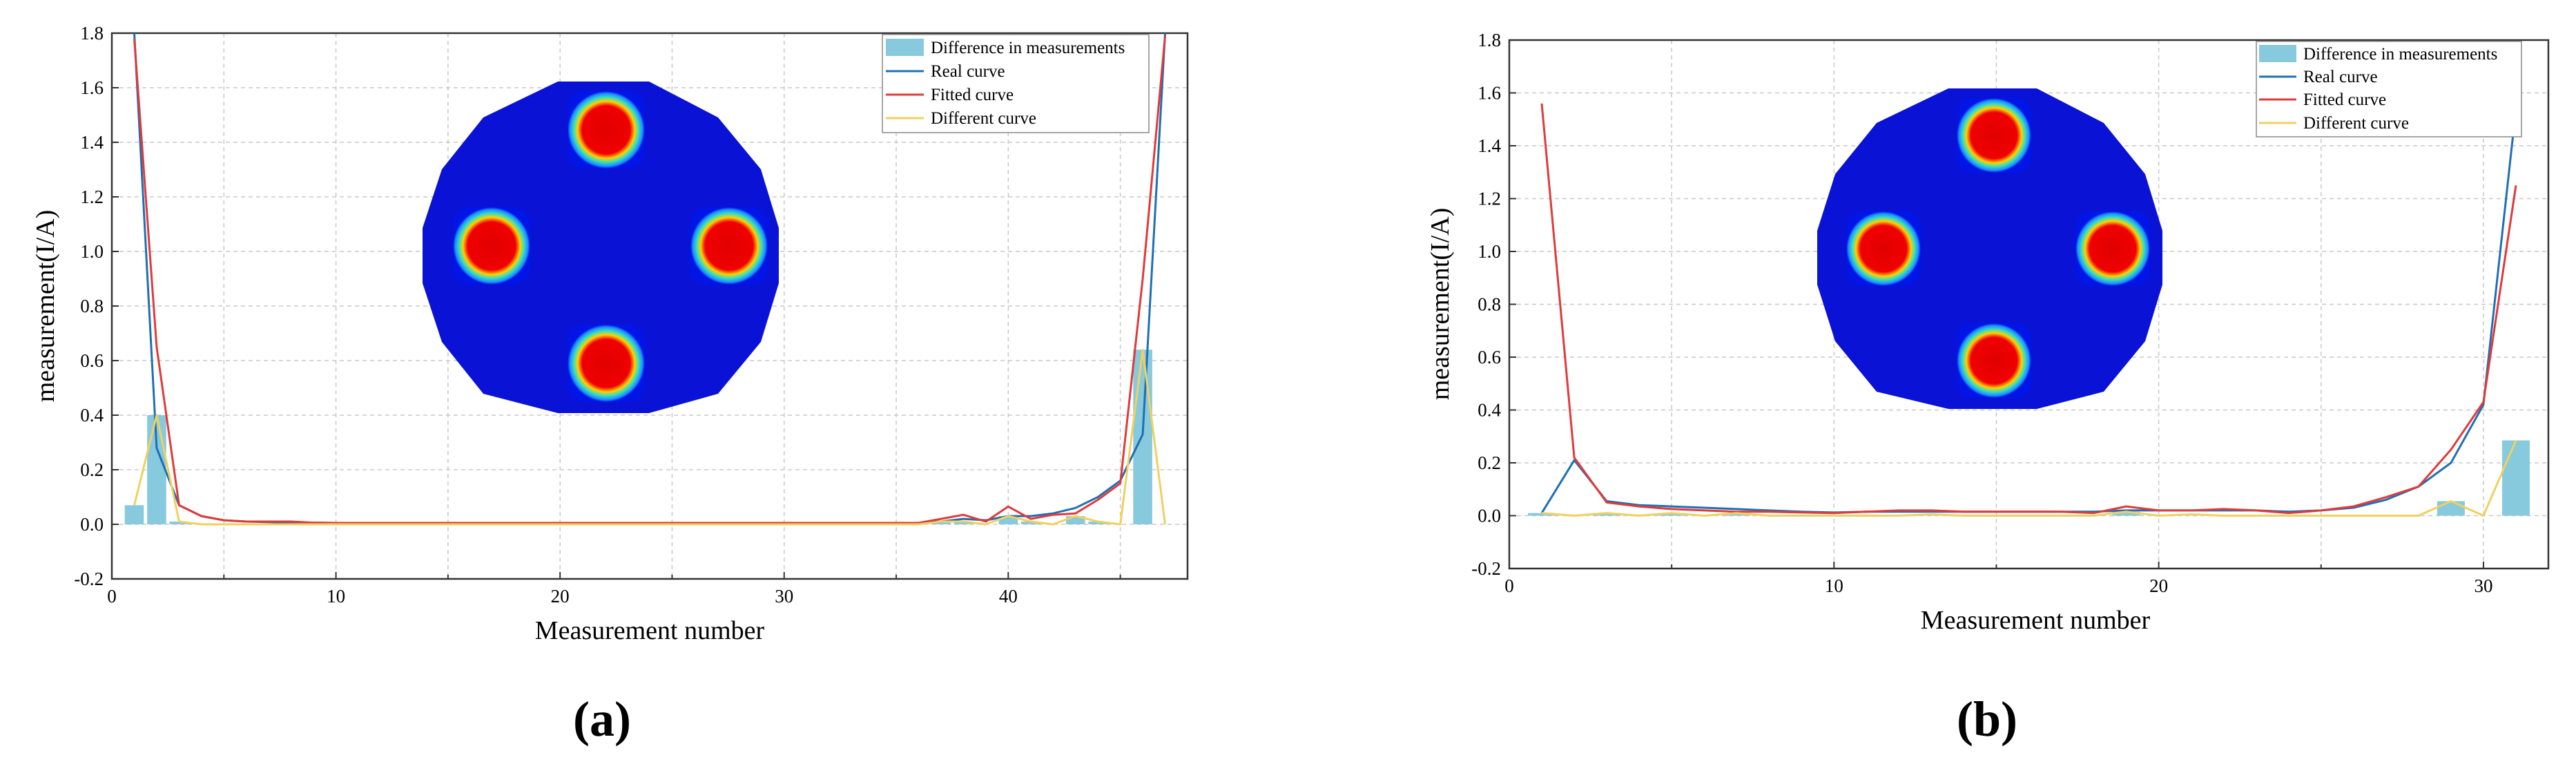  Describe the element at coordinates (1490, 304) in the screenshot. I see `y-tick-label-b: 0.8` at that location.